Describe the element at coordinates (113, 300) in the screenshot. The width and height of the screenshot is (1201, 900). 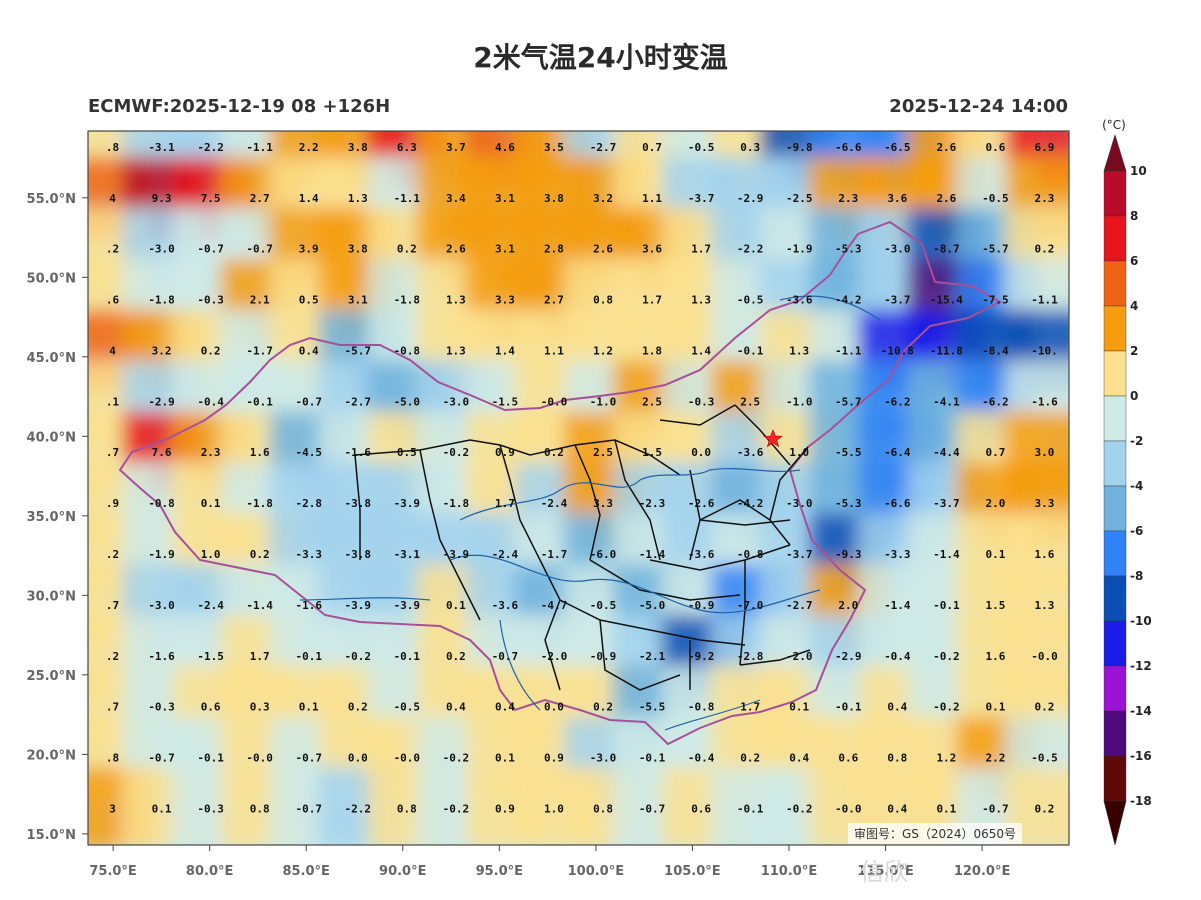
I see `value-label: .6` at that location.